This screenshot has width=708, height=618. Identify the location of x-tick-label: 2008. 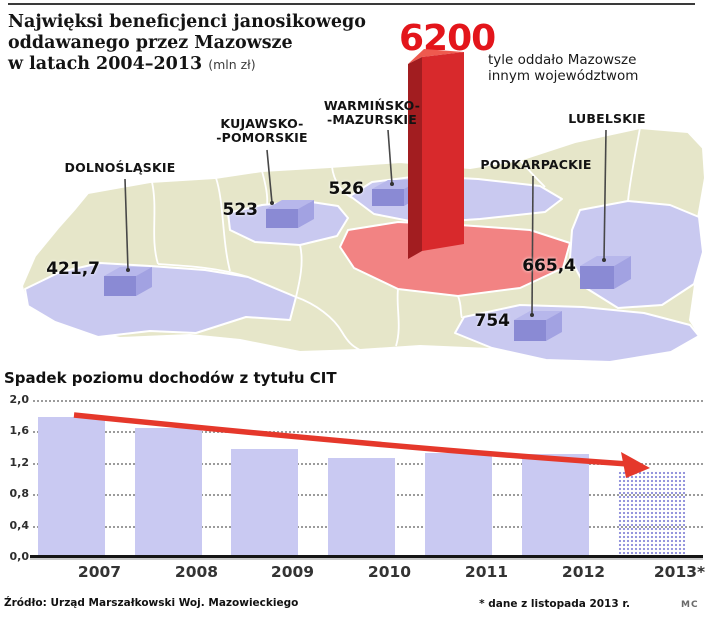
(196, 572).